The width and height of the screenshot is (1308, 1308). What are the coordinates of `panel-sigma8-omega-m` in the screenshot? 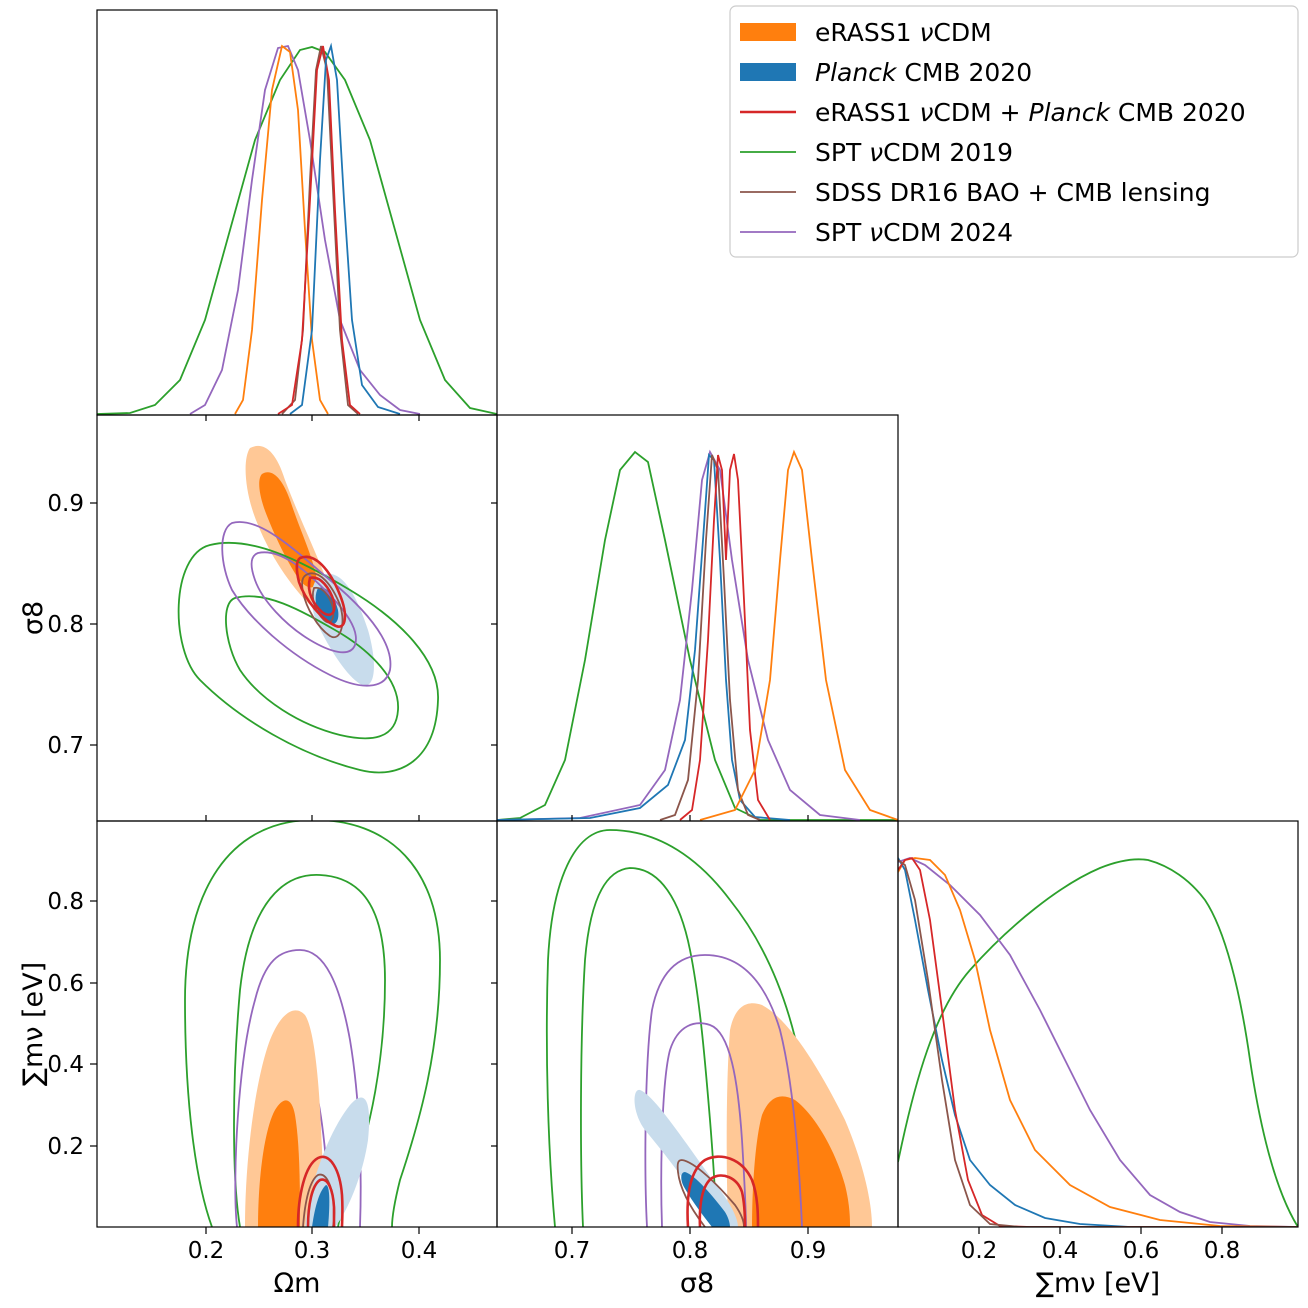 It's located at (308, 609).